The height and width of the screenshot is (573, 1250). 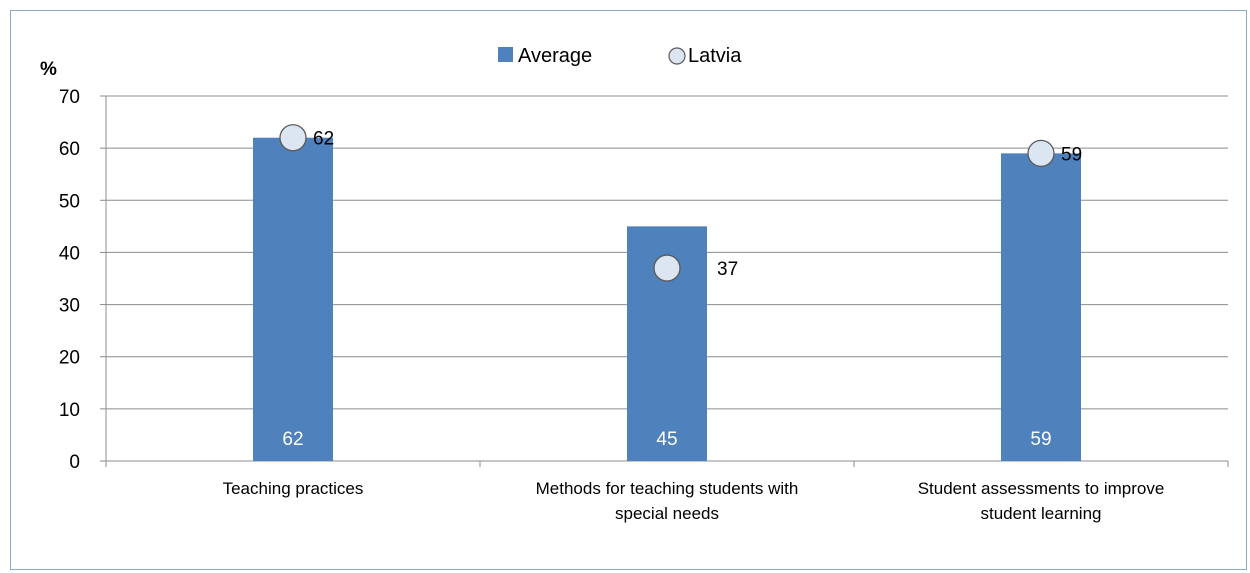 What do you see at coordinates (69, 253) in the screenshot?
I see `y-tick-label: 40` at bounding box center [69, 253].